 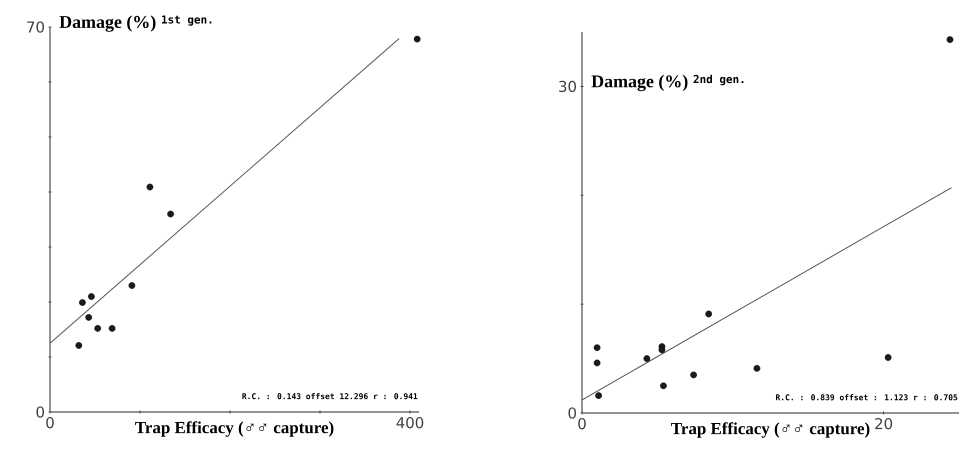 What do you see at coordinates (187, 20) in the screenshot?
I see `chart-title: 1st gen.` at bounding box center [187, 20].